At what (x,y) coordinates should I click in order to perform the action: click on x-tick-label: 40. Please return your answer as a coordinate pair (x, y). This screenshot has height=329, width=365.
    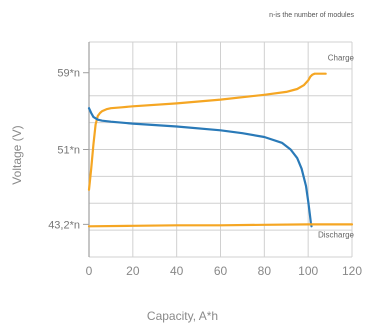
    Looking at the image, I should click on (177, 271).